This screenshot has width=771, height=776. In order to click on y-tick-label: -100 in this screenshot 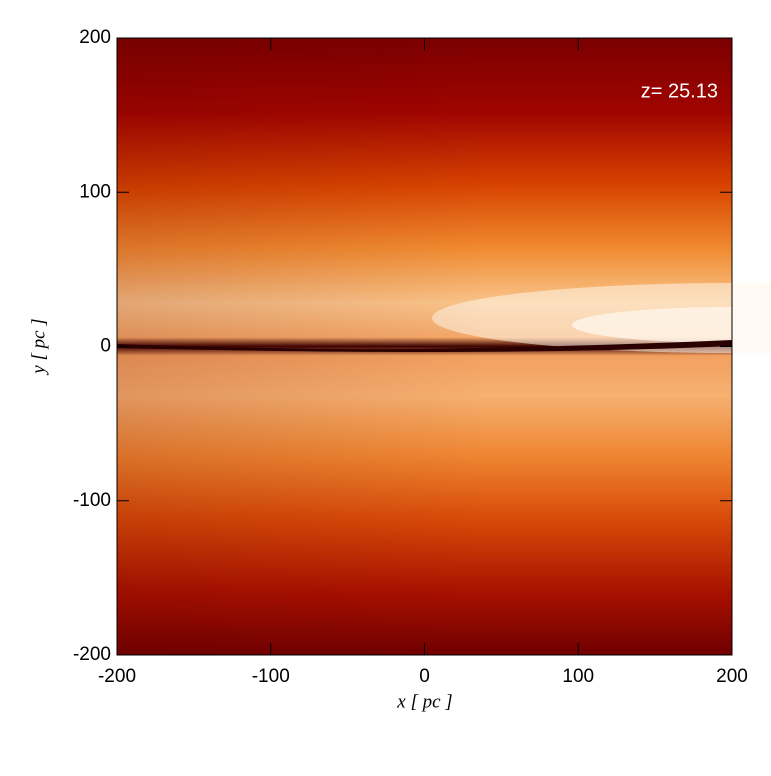, I will do `click(92, 500)`.